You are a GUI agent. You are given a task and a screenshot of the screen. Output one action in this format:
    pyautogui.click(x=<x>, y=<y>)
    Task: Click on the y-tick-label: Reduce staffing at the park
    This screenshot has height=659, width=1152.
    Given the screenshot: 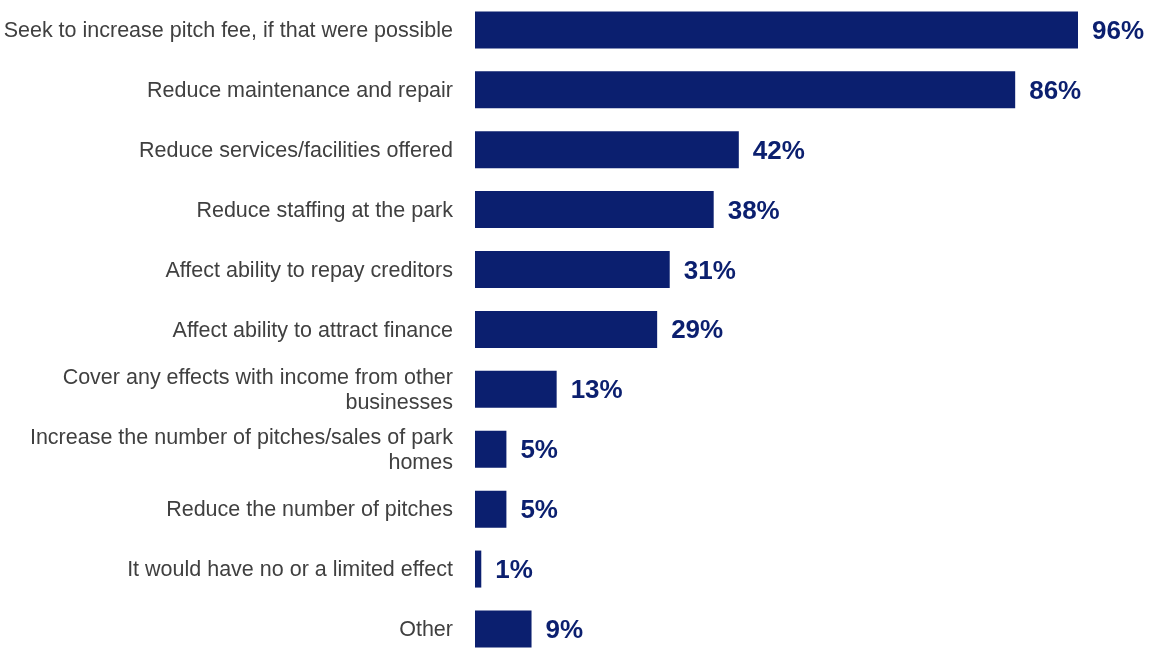 What is the action you would take?
    pyautogui.click(x=325, y=209)
    